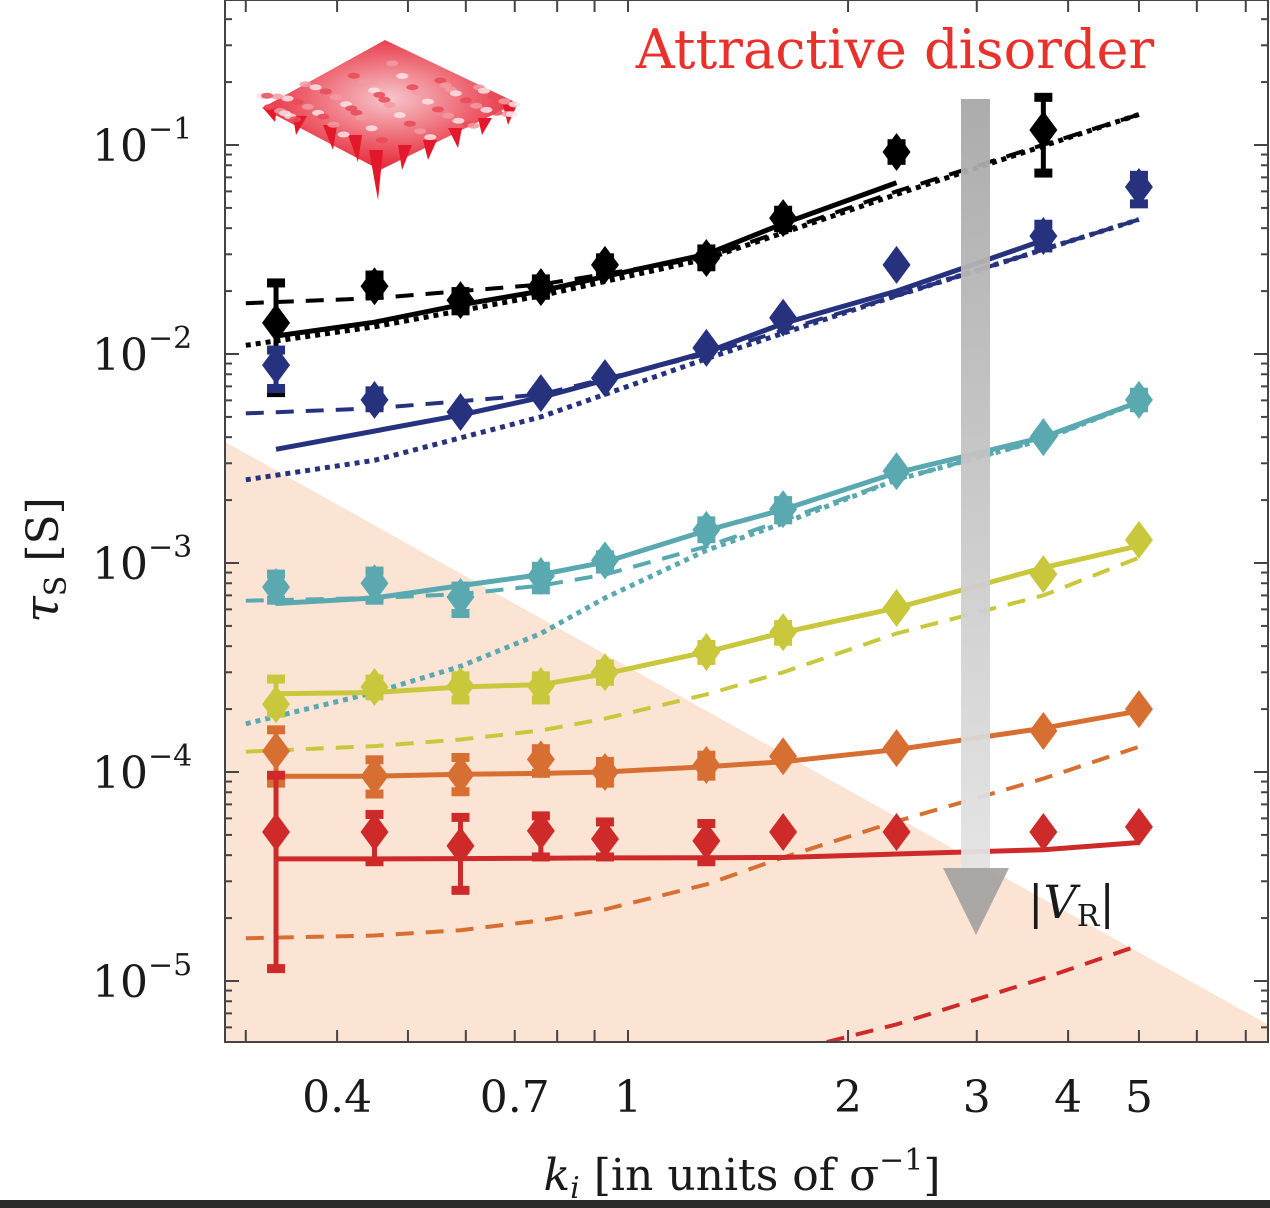  I want to click on x-axis-label-text: [in units of σ, so click(736, 1175).